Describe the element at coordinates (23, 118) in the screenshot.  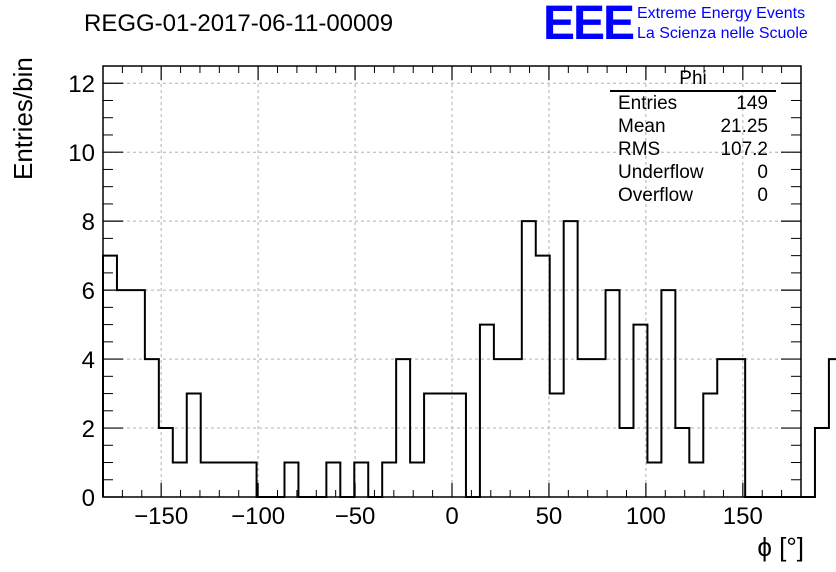
I see `y-axis-label: Entries/bin` at that location.